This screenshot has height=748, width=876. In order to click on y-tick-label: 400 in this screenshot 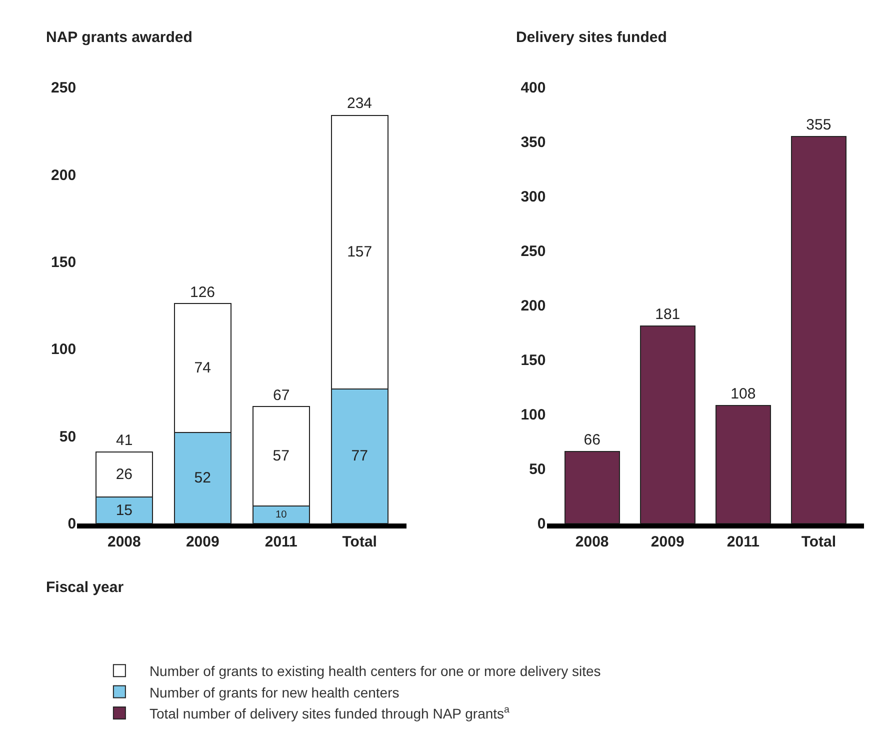, I will do `click(533, 88)`.